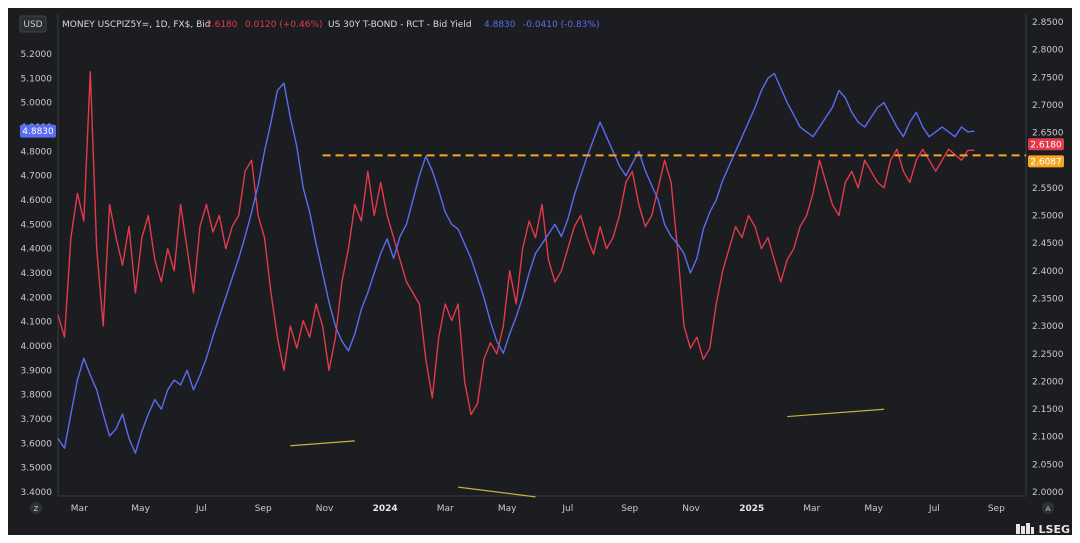 This screenshot has width=1080, height=543. Describe the element at coordinates (37, 201) in the screenshot. I see `left-tick-label: 4.6000` at that location.